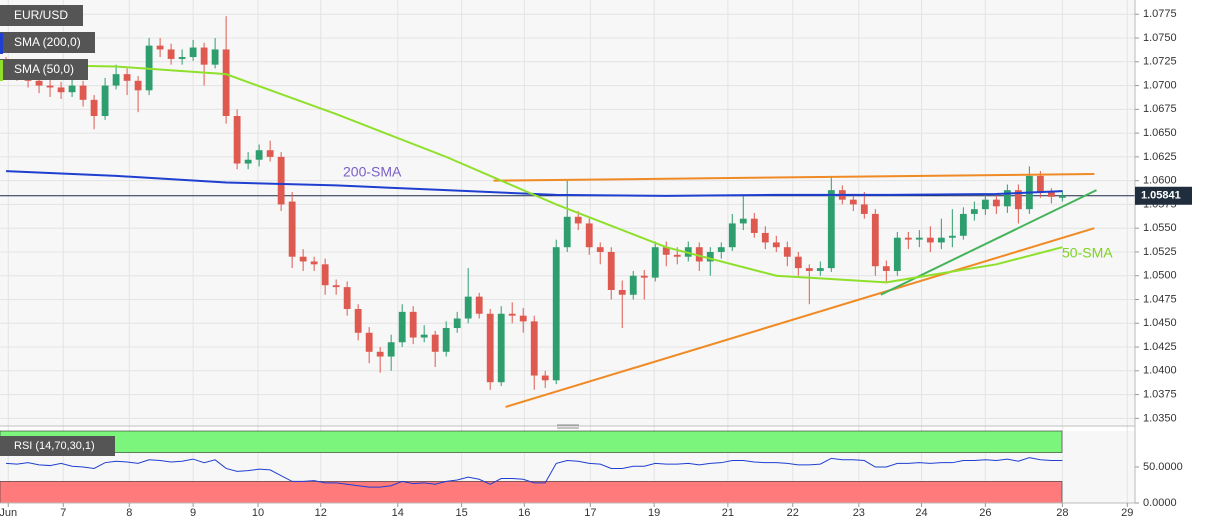 The width and height of the screenshot is (1207, 526). What do you see at coordinates (461, 513) in the screenshot?
I see `x-tick-label: 15` at bounding box center [461, 513].